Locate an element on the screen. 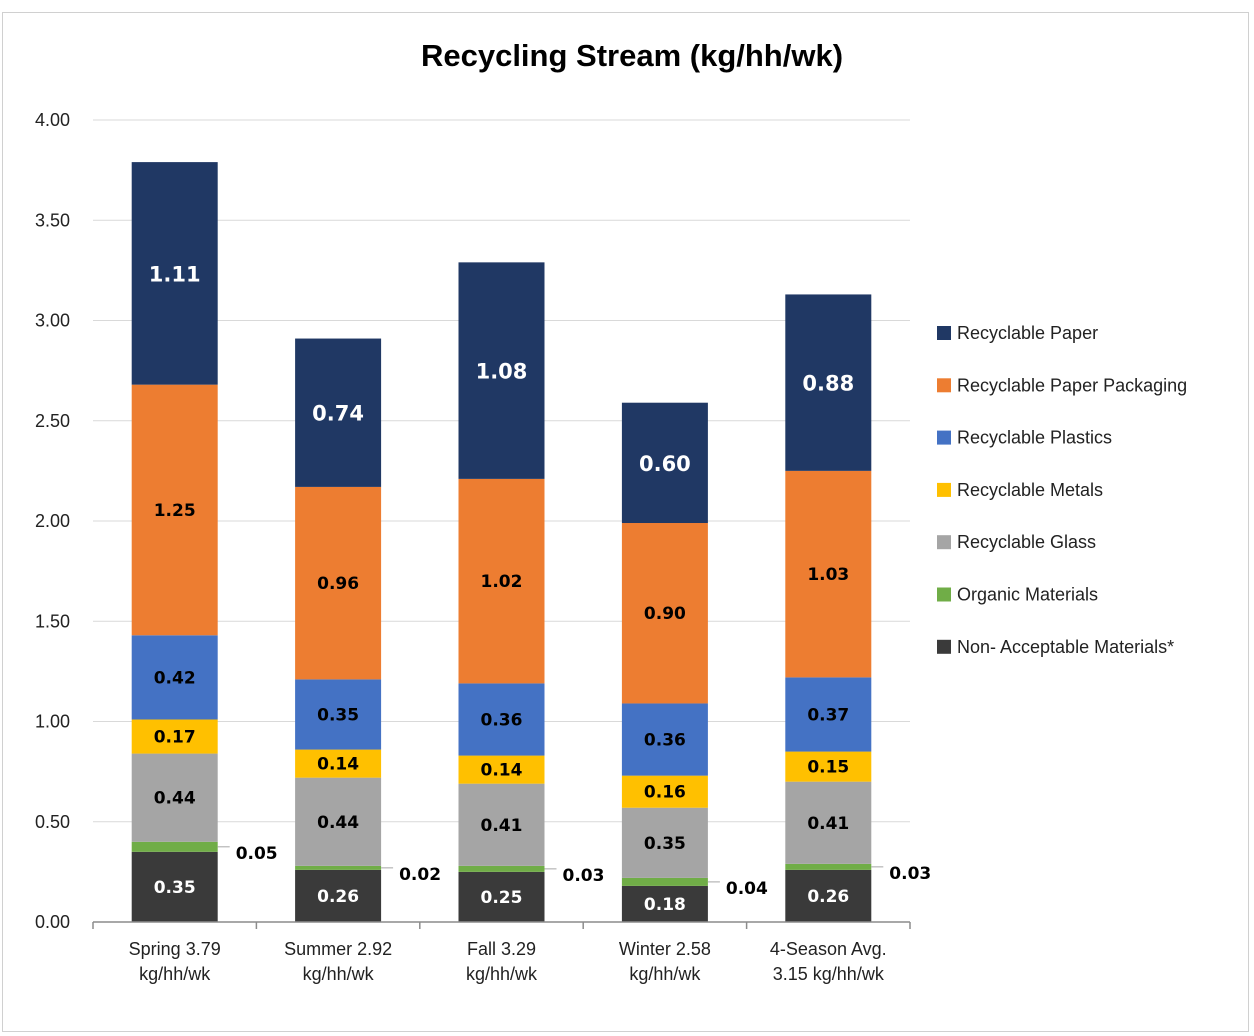 This screenshot has width=1254, height=1036. data-label: 0.15 is located at coordinates (828, 768).